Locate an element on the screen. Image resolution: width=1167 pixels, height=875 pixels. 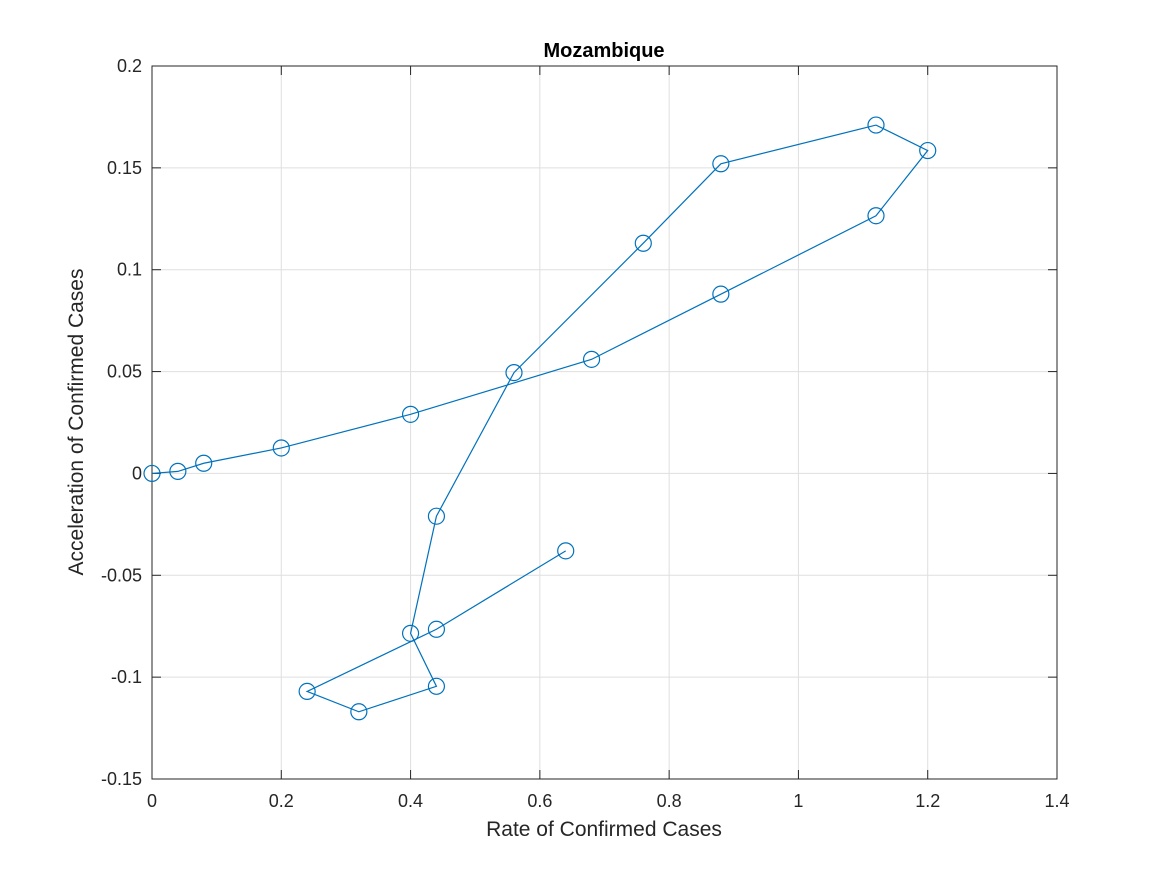
x-tick-label: 0 is located at coordinates (152, 801).